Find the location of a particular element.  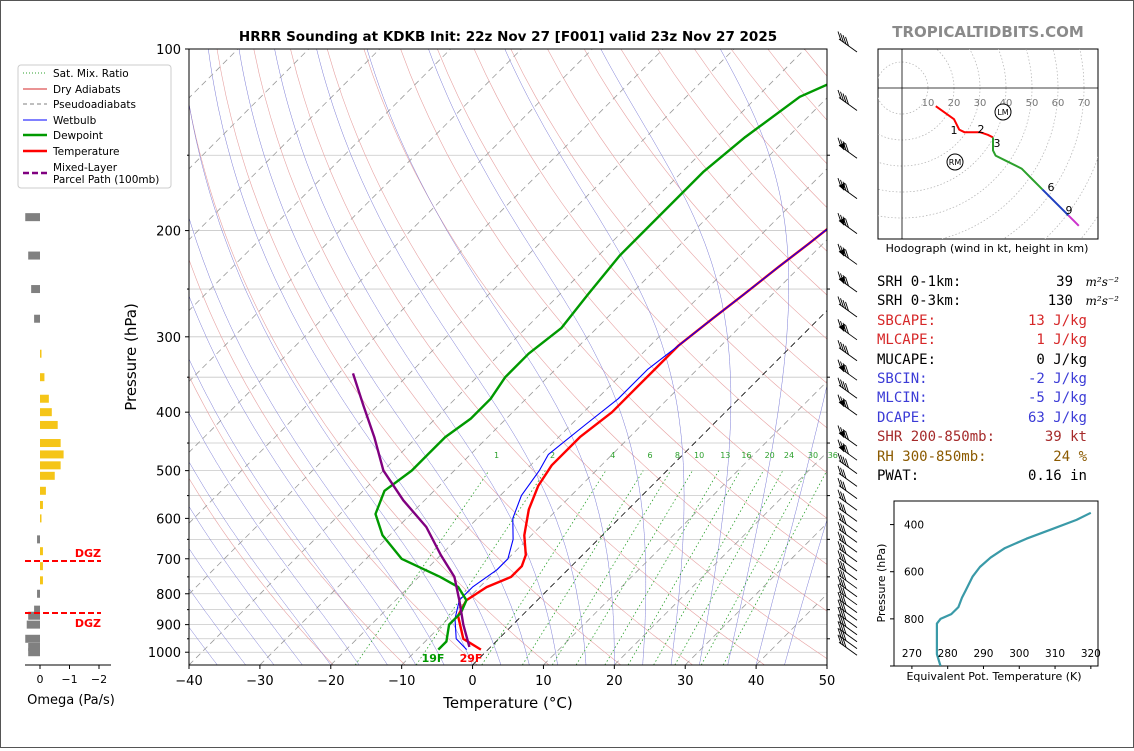

index-row: MLCIN: -5 J/kg is located at coordinates (997, 398).